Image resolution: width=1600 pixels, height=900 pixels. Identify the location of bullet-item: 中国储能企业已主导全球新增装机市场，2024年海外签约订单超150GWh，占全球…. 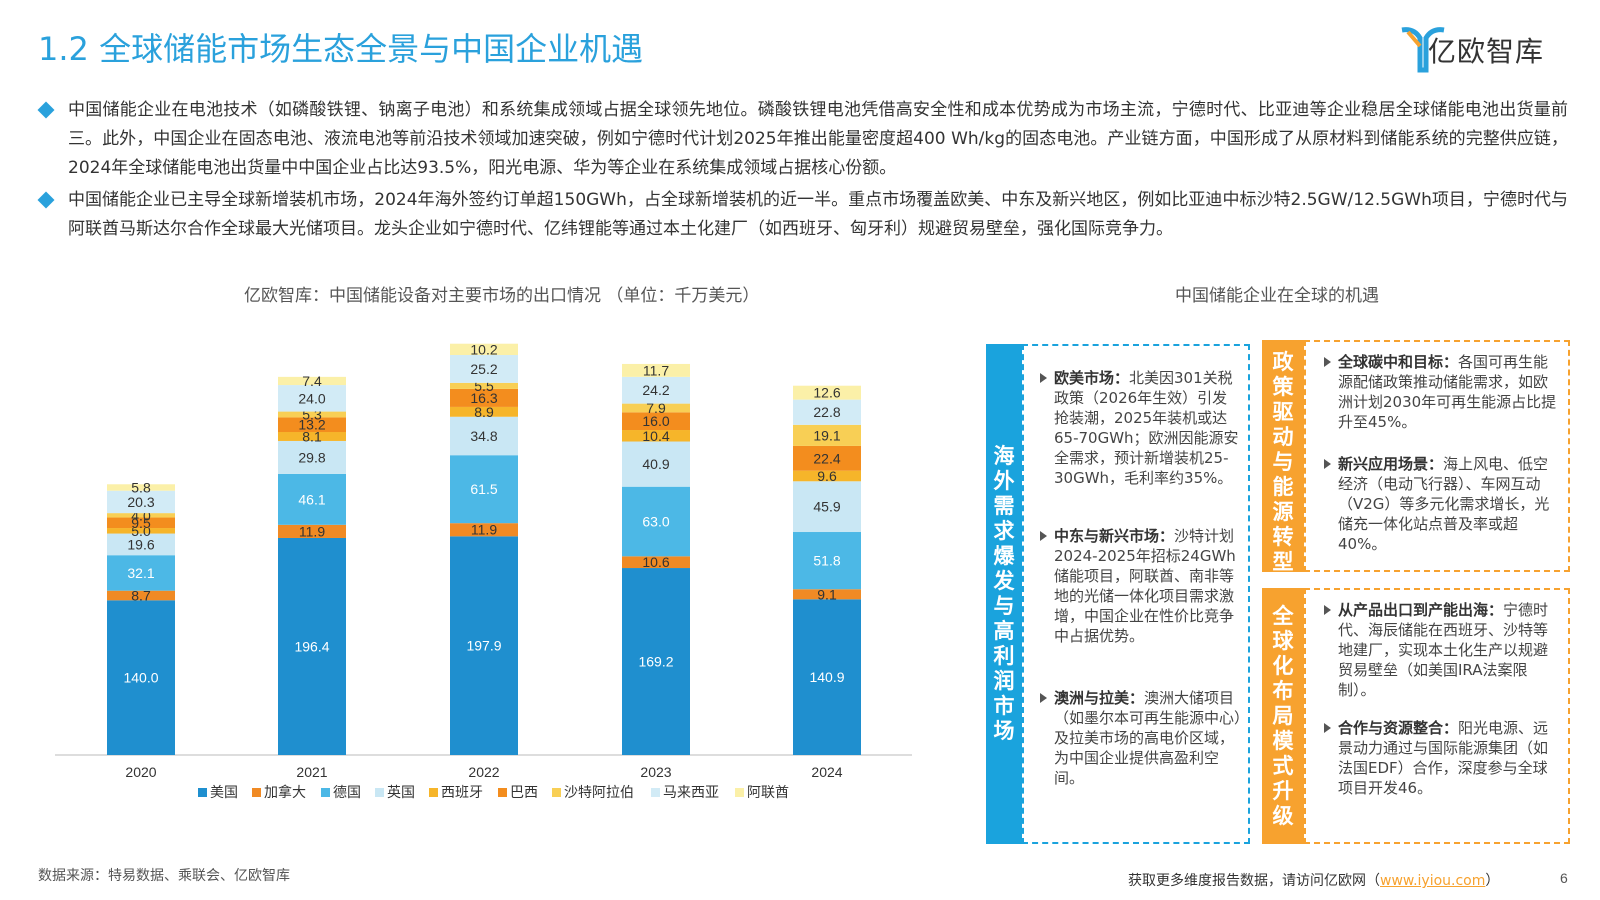
(802, 215).